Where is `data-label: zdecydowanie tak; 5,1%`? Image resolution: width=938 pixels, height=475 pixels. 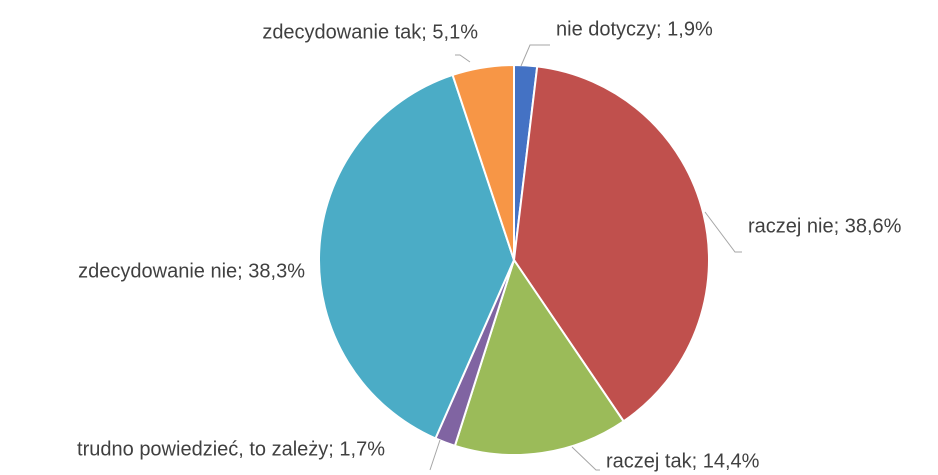 data-label: zdecydowanie tak; 5,1% is located at coordinates (370, 32).